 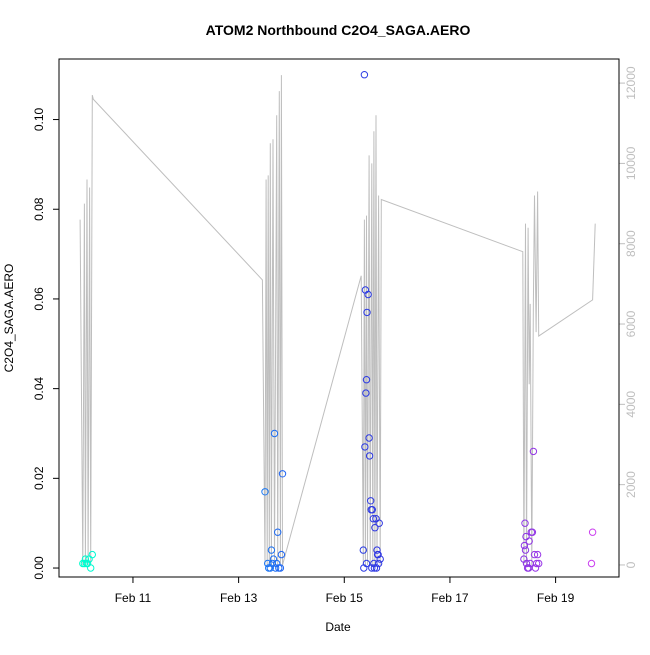 What do you see at coordinates (631, 404) in the screenshot?
I see `y2-tick-label: 4000` at bounding box center [631, 404].